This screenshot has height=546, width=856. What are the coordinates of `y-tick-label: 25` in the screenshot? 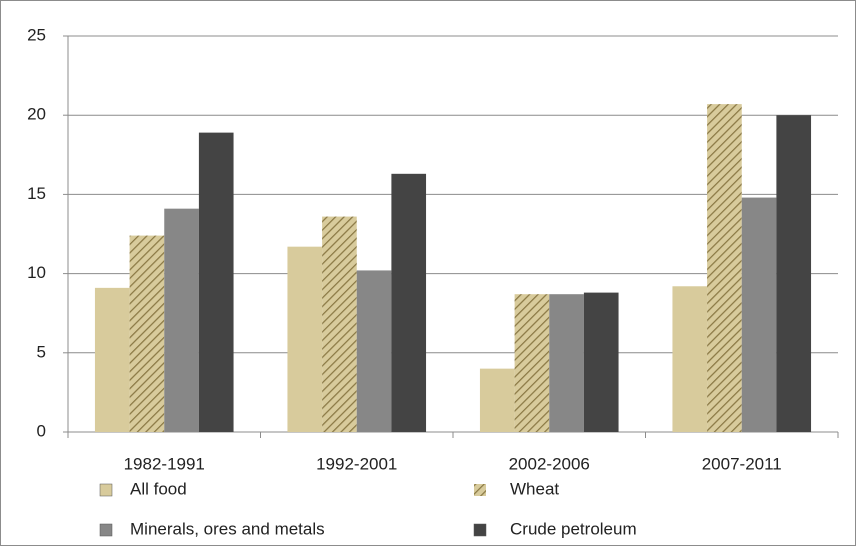 It's located at (36, 34).